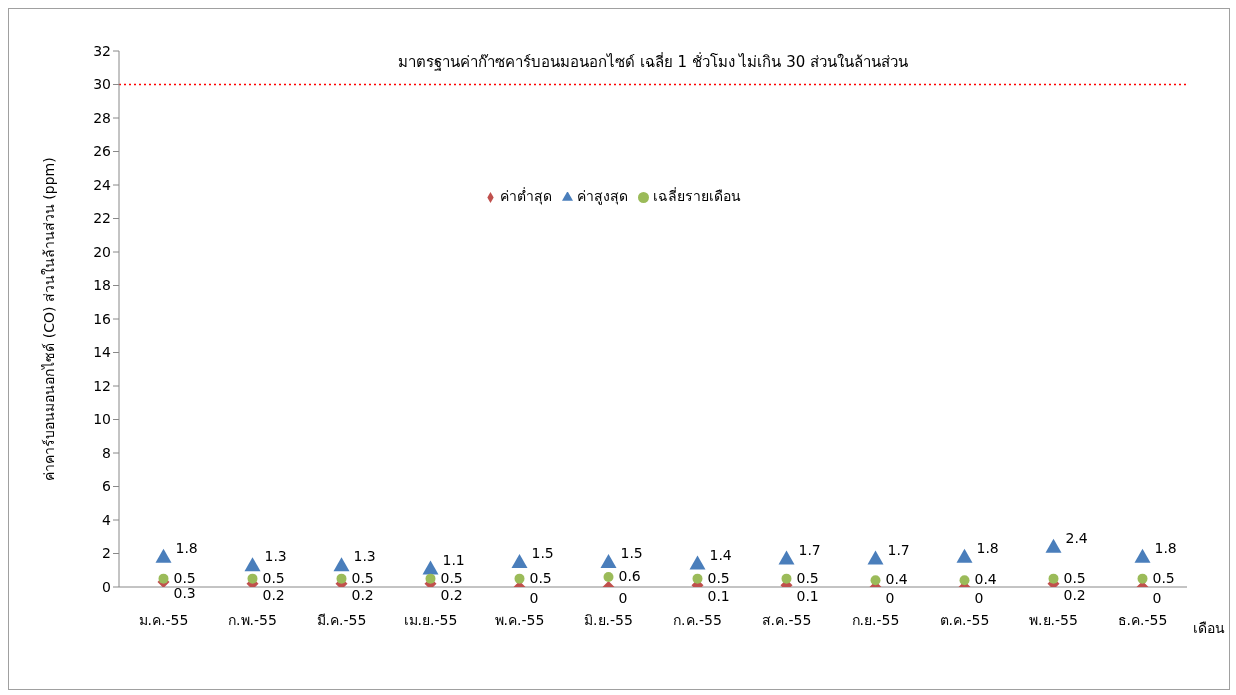 Image resolution: width=1236 pixels, height=695 pixels. I want to click on x-tick-label: ธ.ค.-55, so click(1142, 619).